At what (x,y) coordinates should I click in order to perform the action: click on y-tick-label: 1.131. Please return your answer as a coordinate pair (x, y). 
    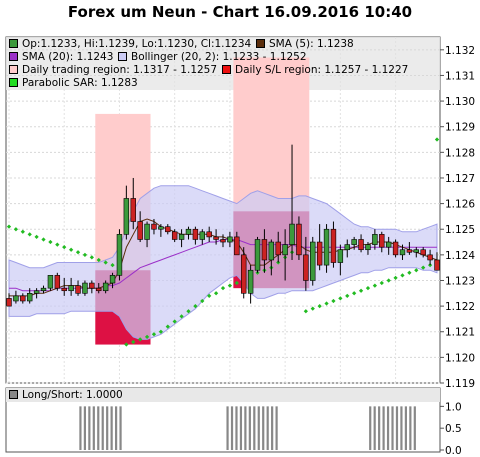
    Looking at the image, I should click on (460, 76).